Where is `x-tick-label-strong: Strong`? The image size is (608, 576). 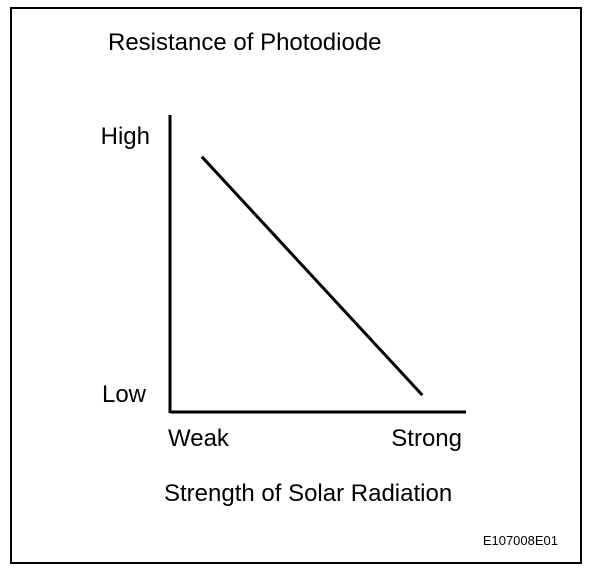 x-tick-label-strong: Strong is located at coordinates (426, 438).